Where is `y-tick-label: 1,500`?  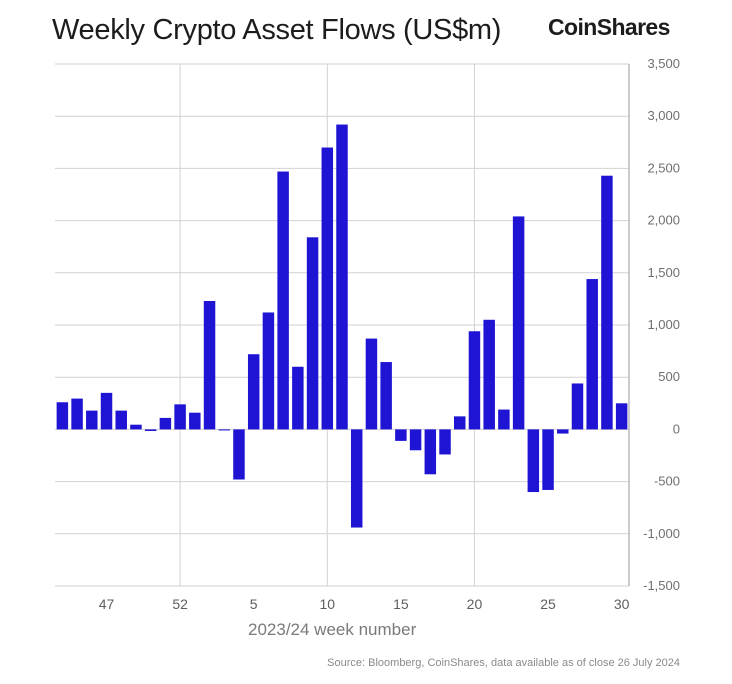 y-tick-label: 1,500 is located at coordinates (663, 272).